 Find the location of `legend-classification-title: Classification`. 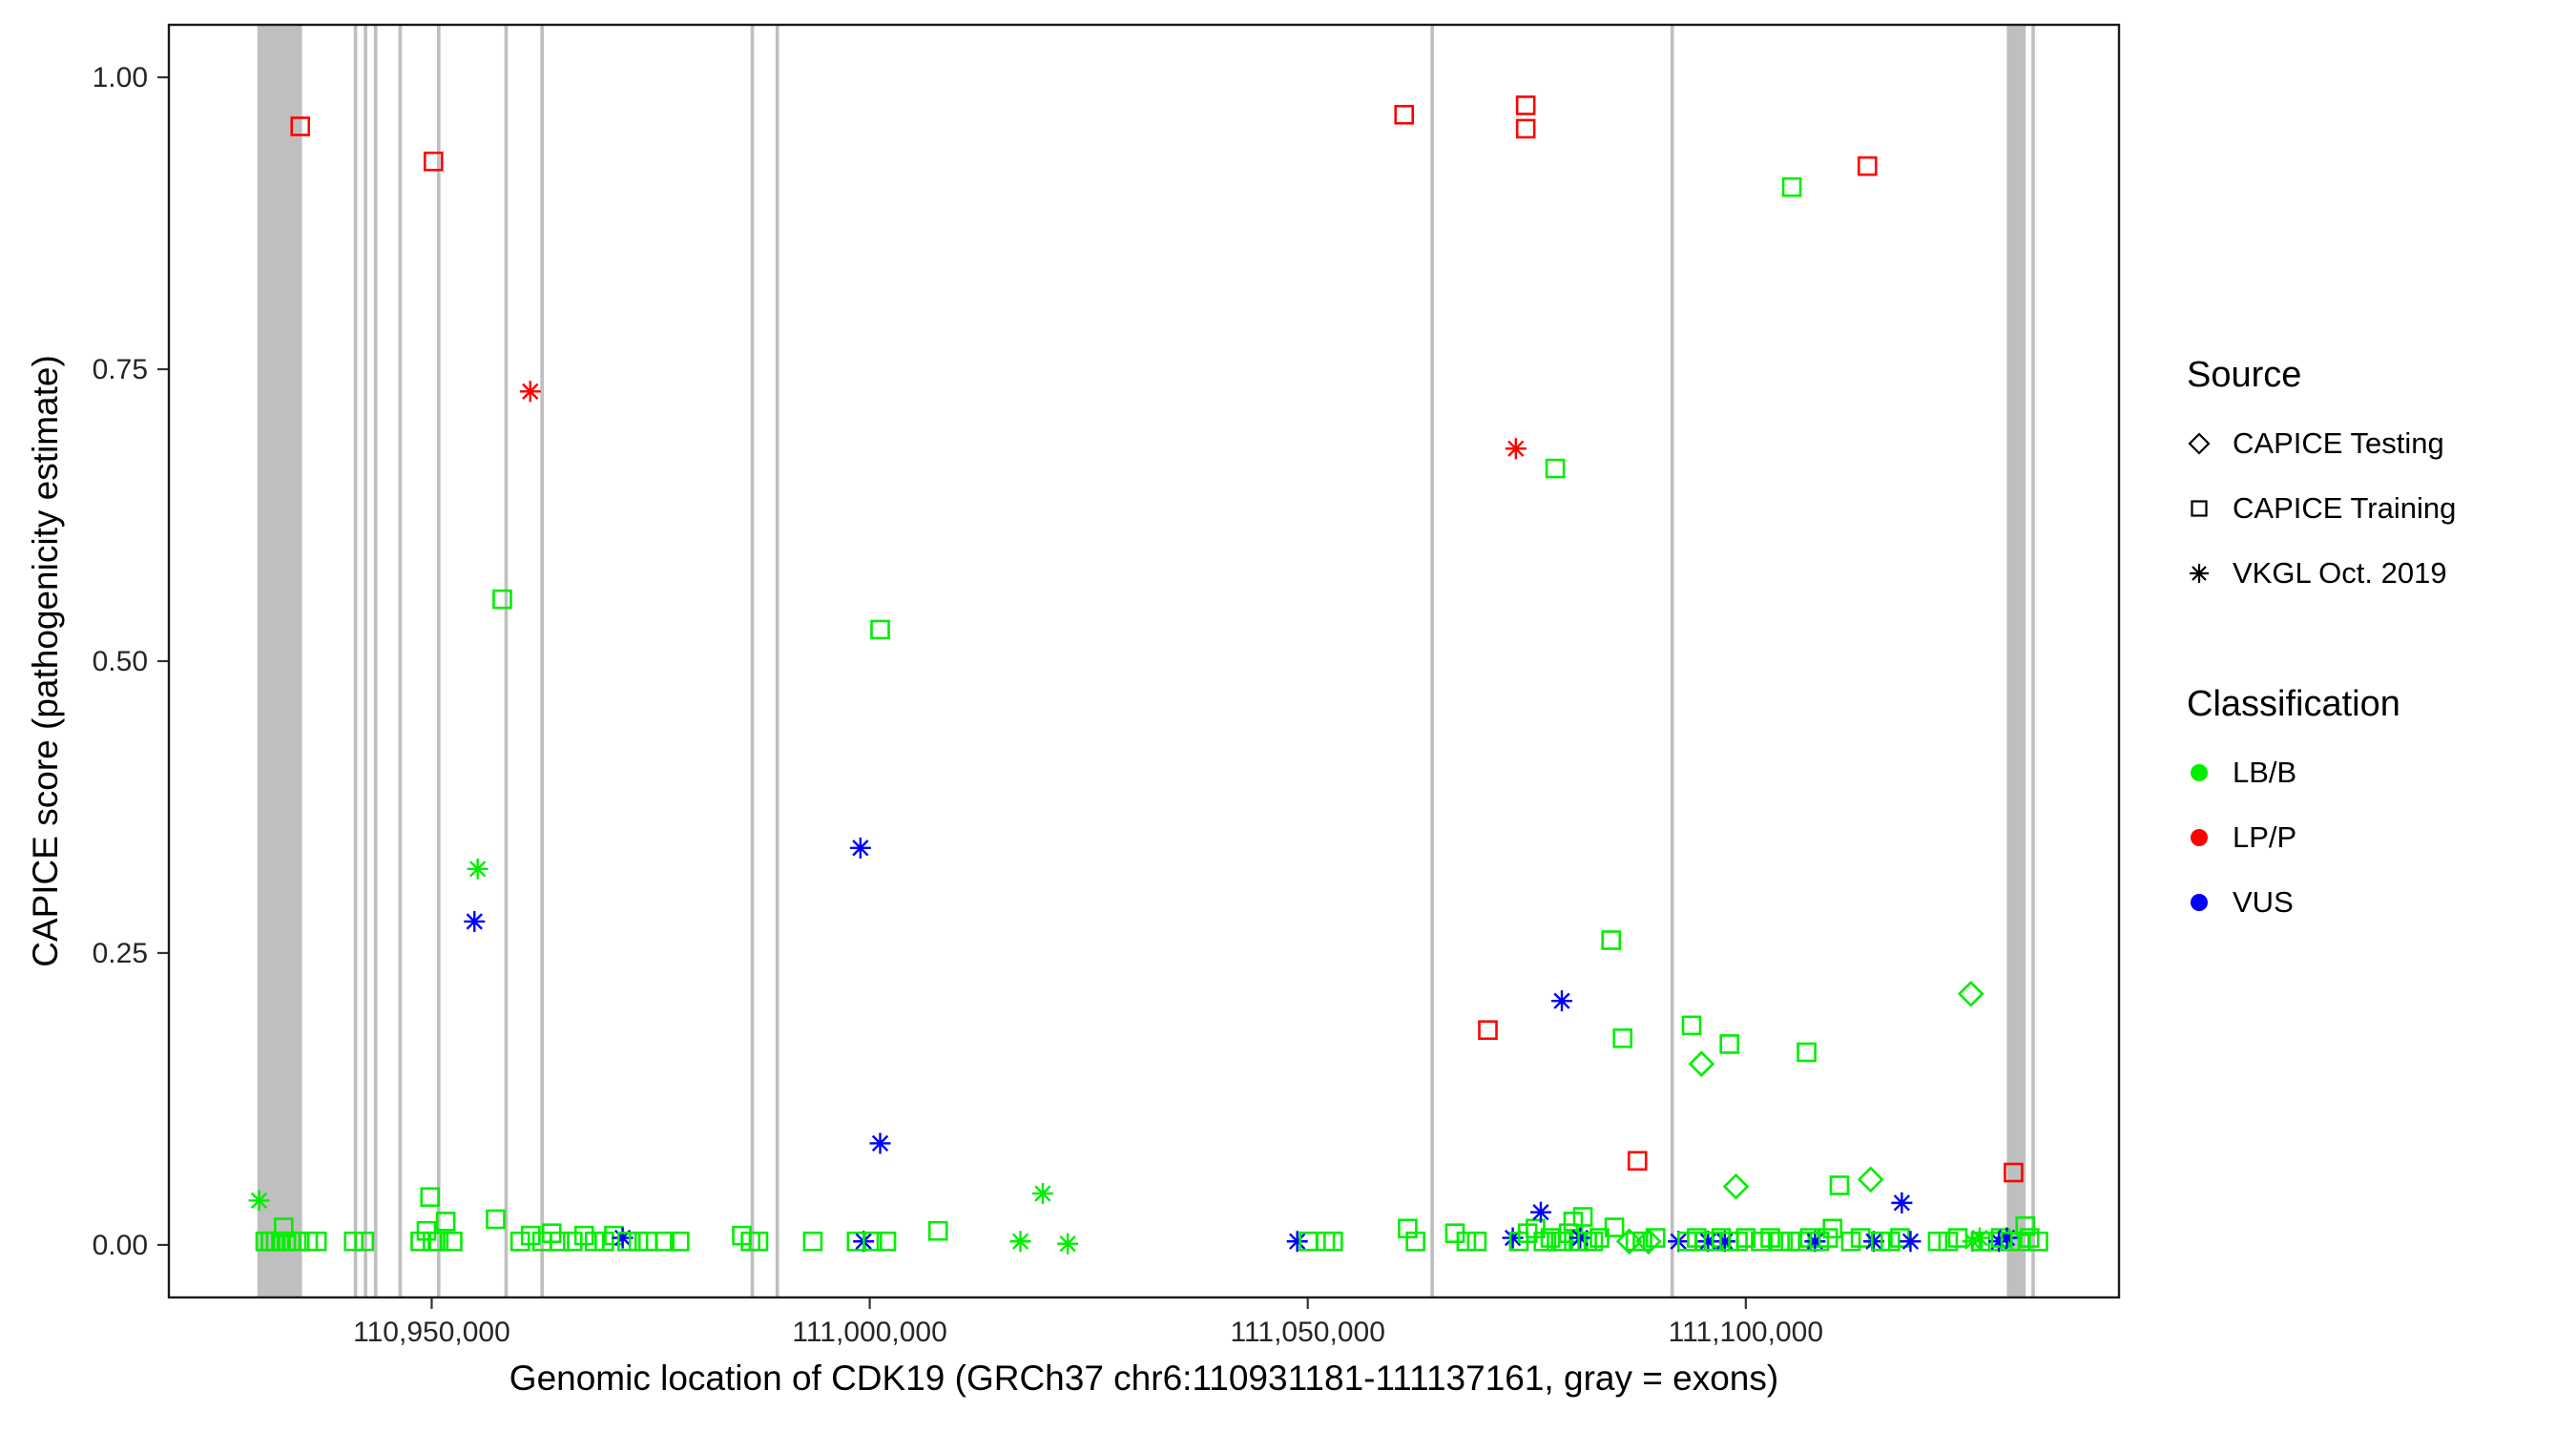

legend-classification-title: Classification is located at coordinates (2293, 704).